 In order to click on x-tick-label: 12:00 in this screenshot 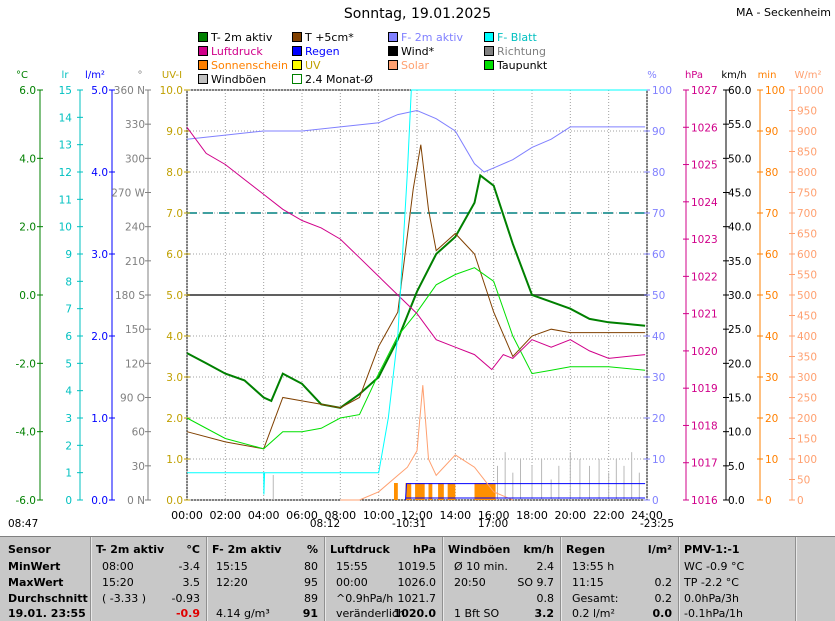, I will do `click(417, 515)`.